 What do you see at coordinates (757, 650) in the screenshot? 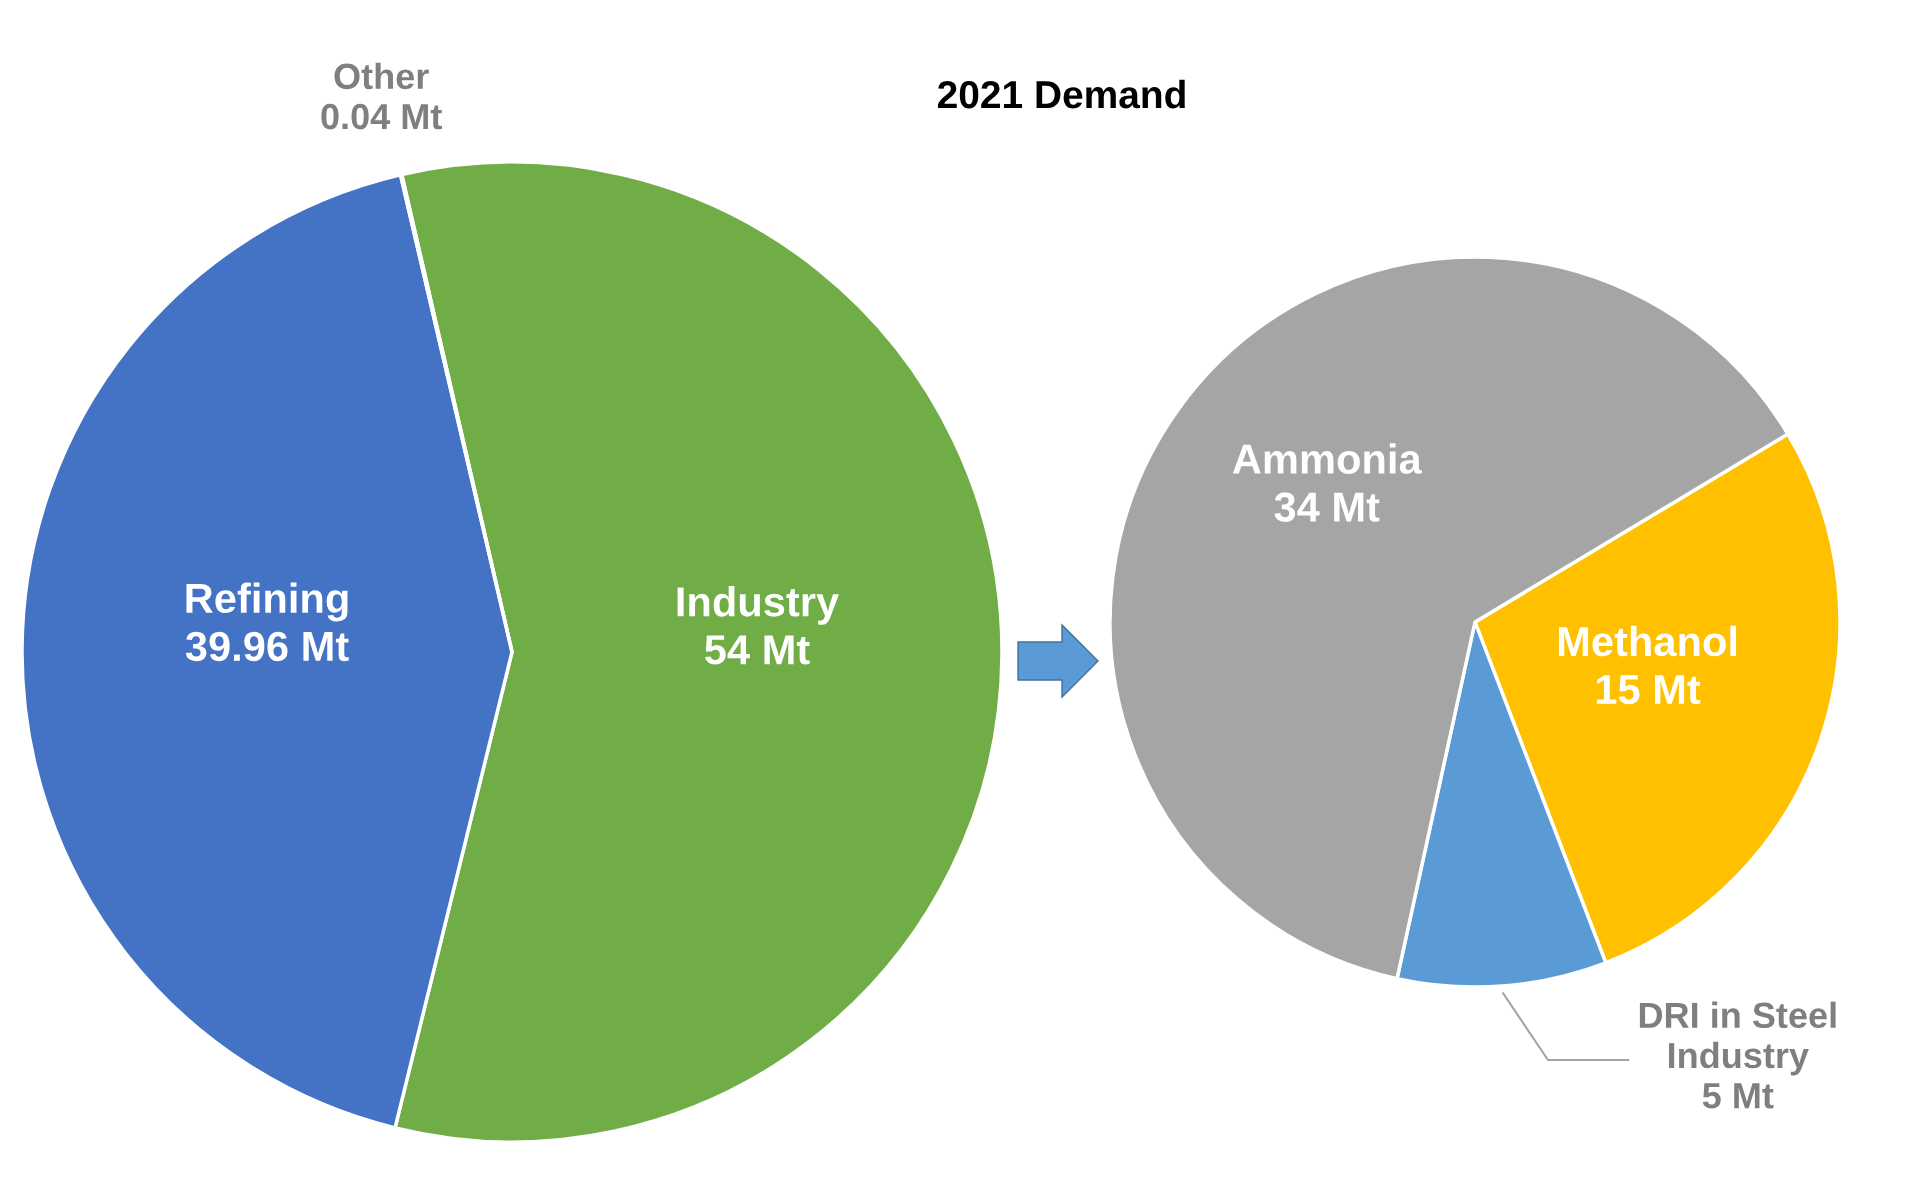
I see `data-label: 54 Mt` at bounding box center [757, 650].